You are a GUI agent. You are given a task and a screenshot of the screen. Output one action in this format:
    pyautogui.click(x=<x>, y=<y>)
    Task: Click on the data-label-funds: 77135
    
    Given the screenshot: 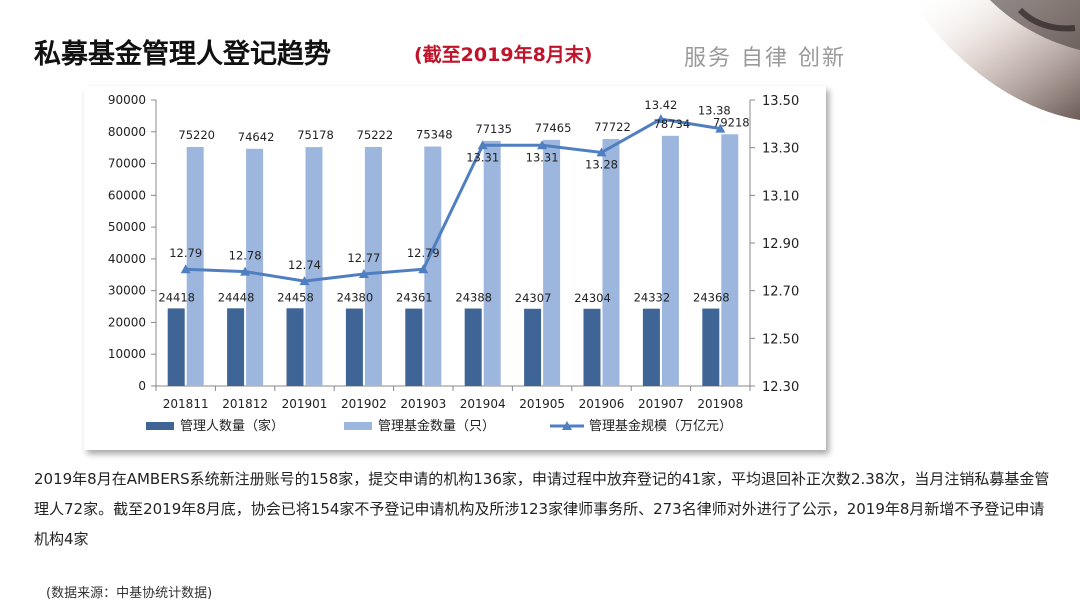 What is the action you would take?
    pyautogui.click(x=493, y=129)
    